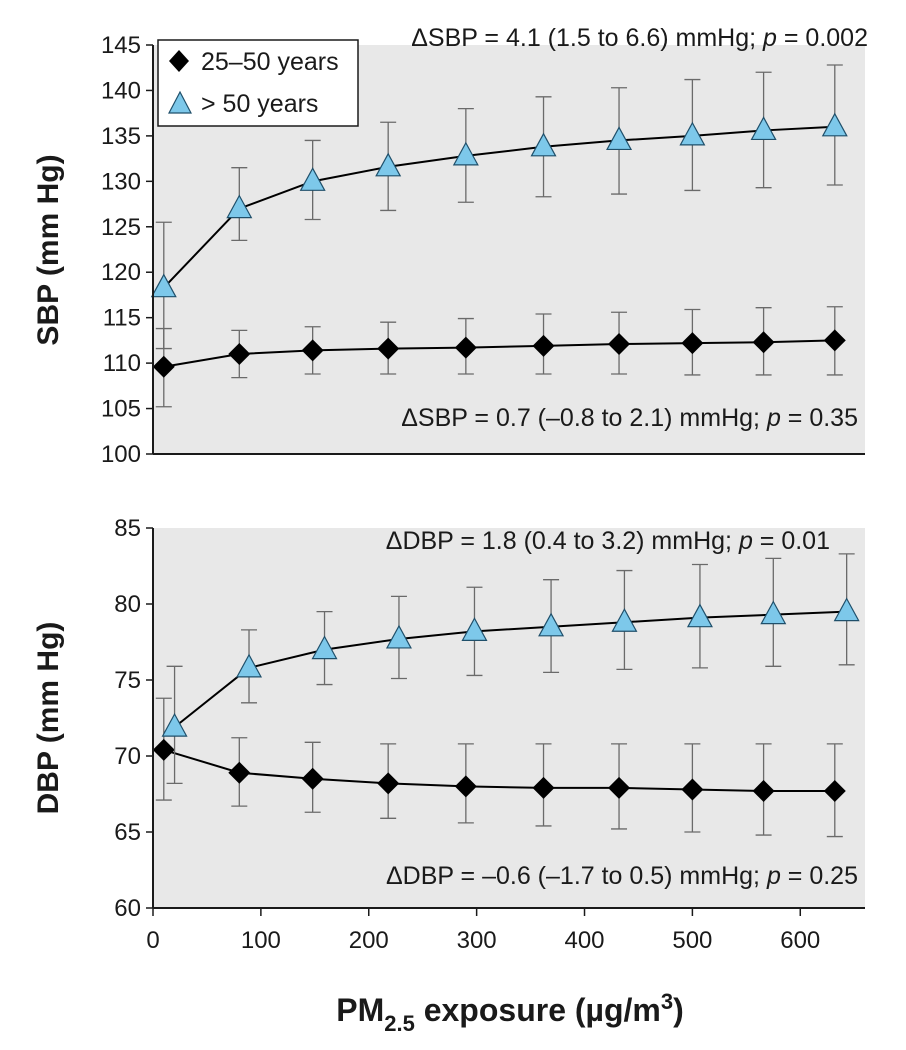 The width and height of the screenshot is (906, 1050). I want to click on dbp-age-over-50-line, so click(510, 669).